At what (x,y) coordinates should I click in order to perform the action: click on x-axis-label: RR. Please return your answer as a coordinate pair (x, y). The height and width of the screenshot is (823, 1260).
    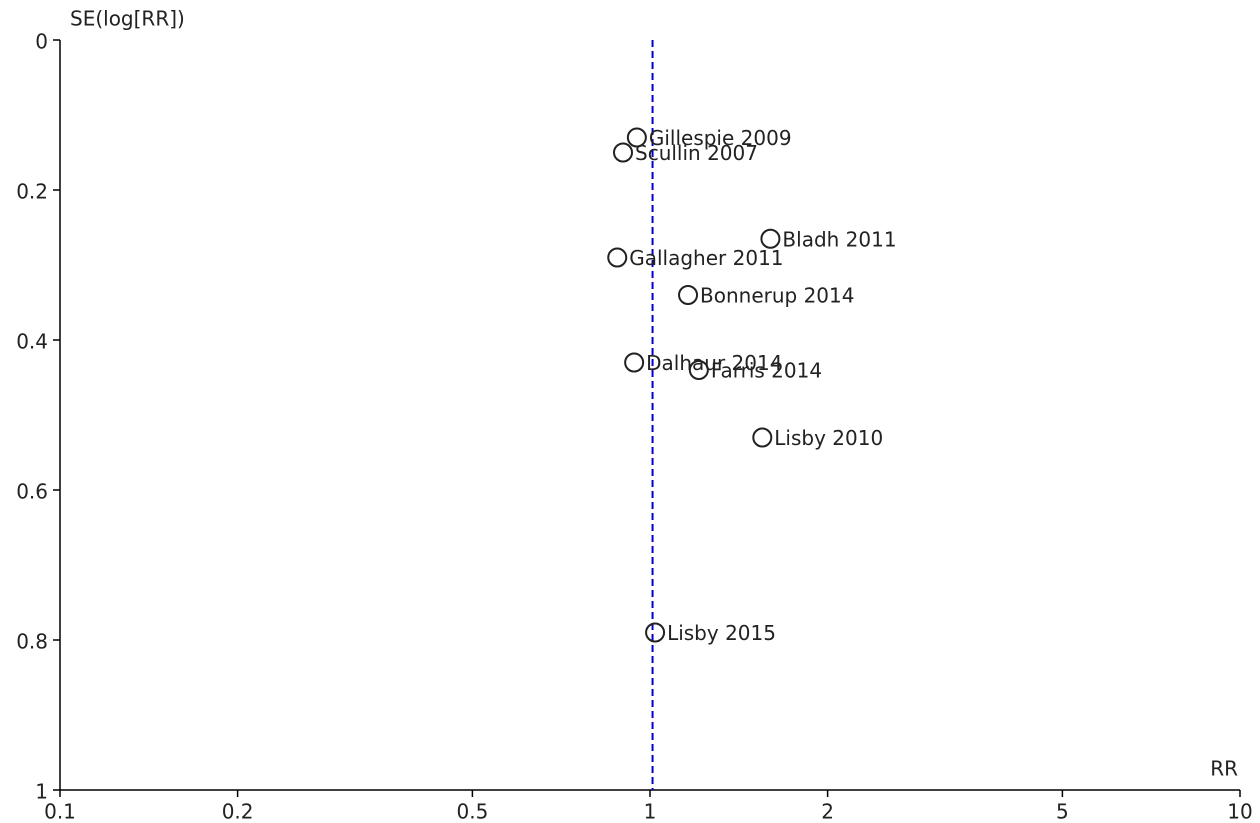
    Looking at the image, I should click on (1224, 769).